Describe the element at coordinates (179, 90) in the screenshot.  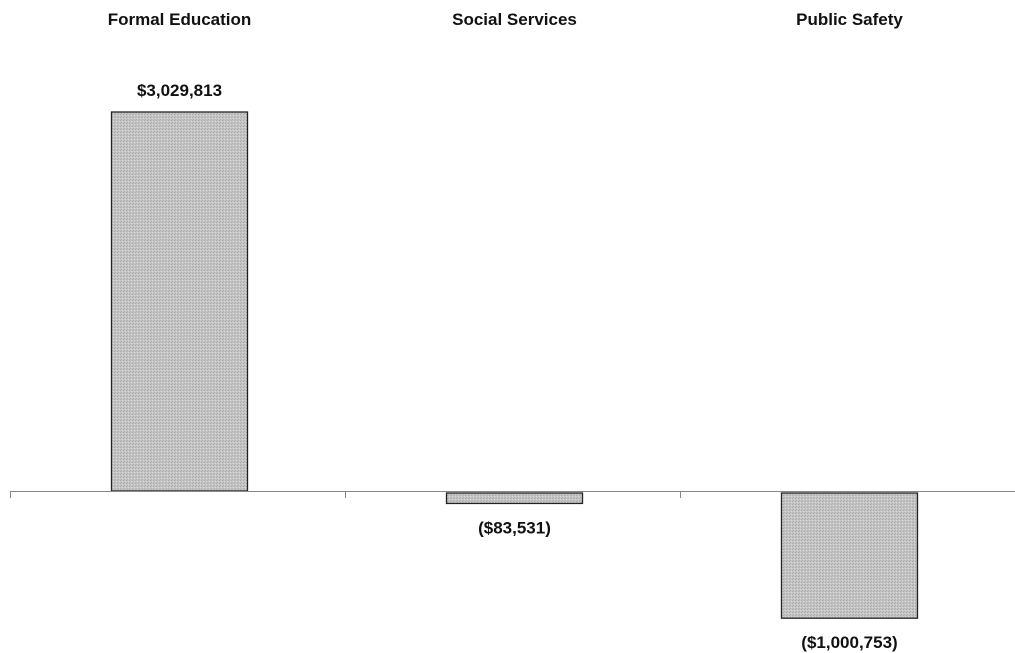
I see `data-label: $3,029,813` at that location.